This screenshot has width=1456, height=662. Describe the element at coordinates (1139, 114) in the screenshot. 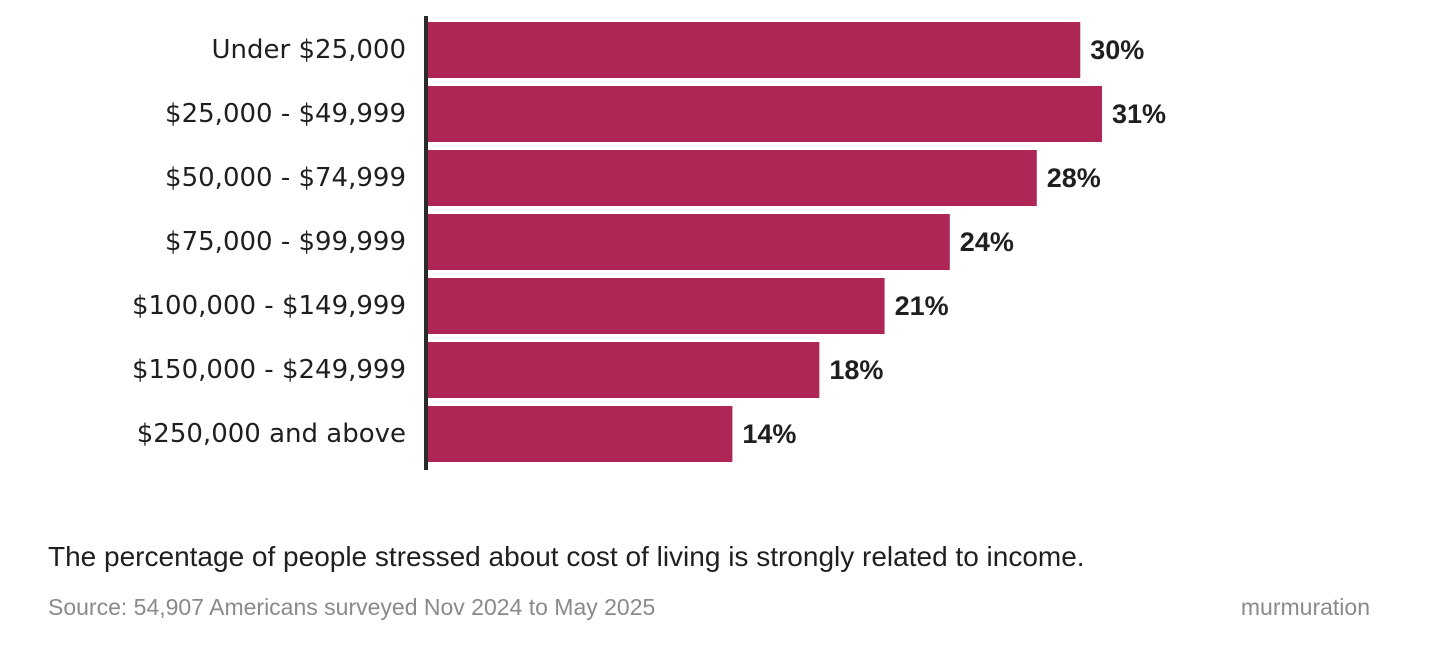

I see `value-label-1: 31%` at that location.